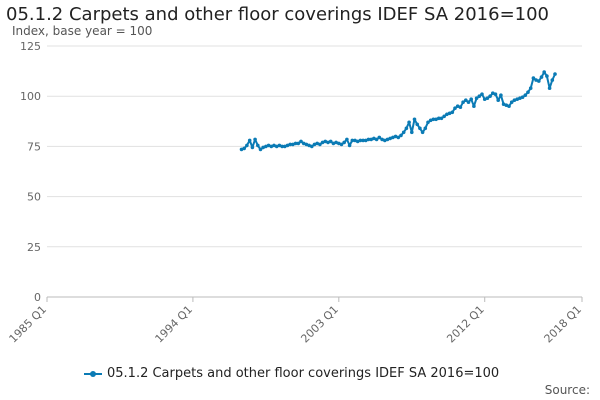  Describe the element at coordinates (398, 111) in the screenshot. I see `series-layer` at that location.